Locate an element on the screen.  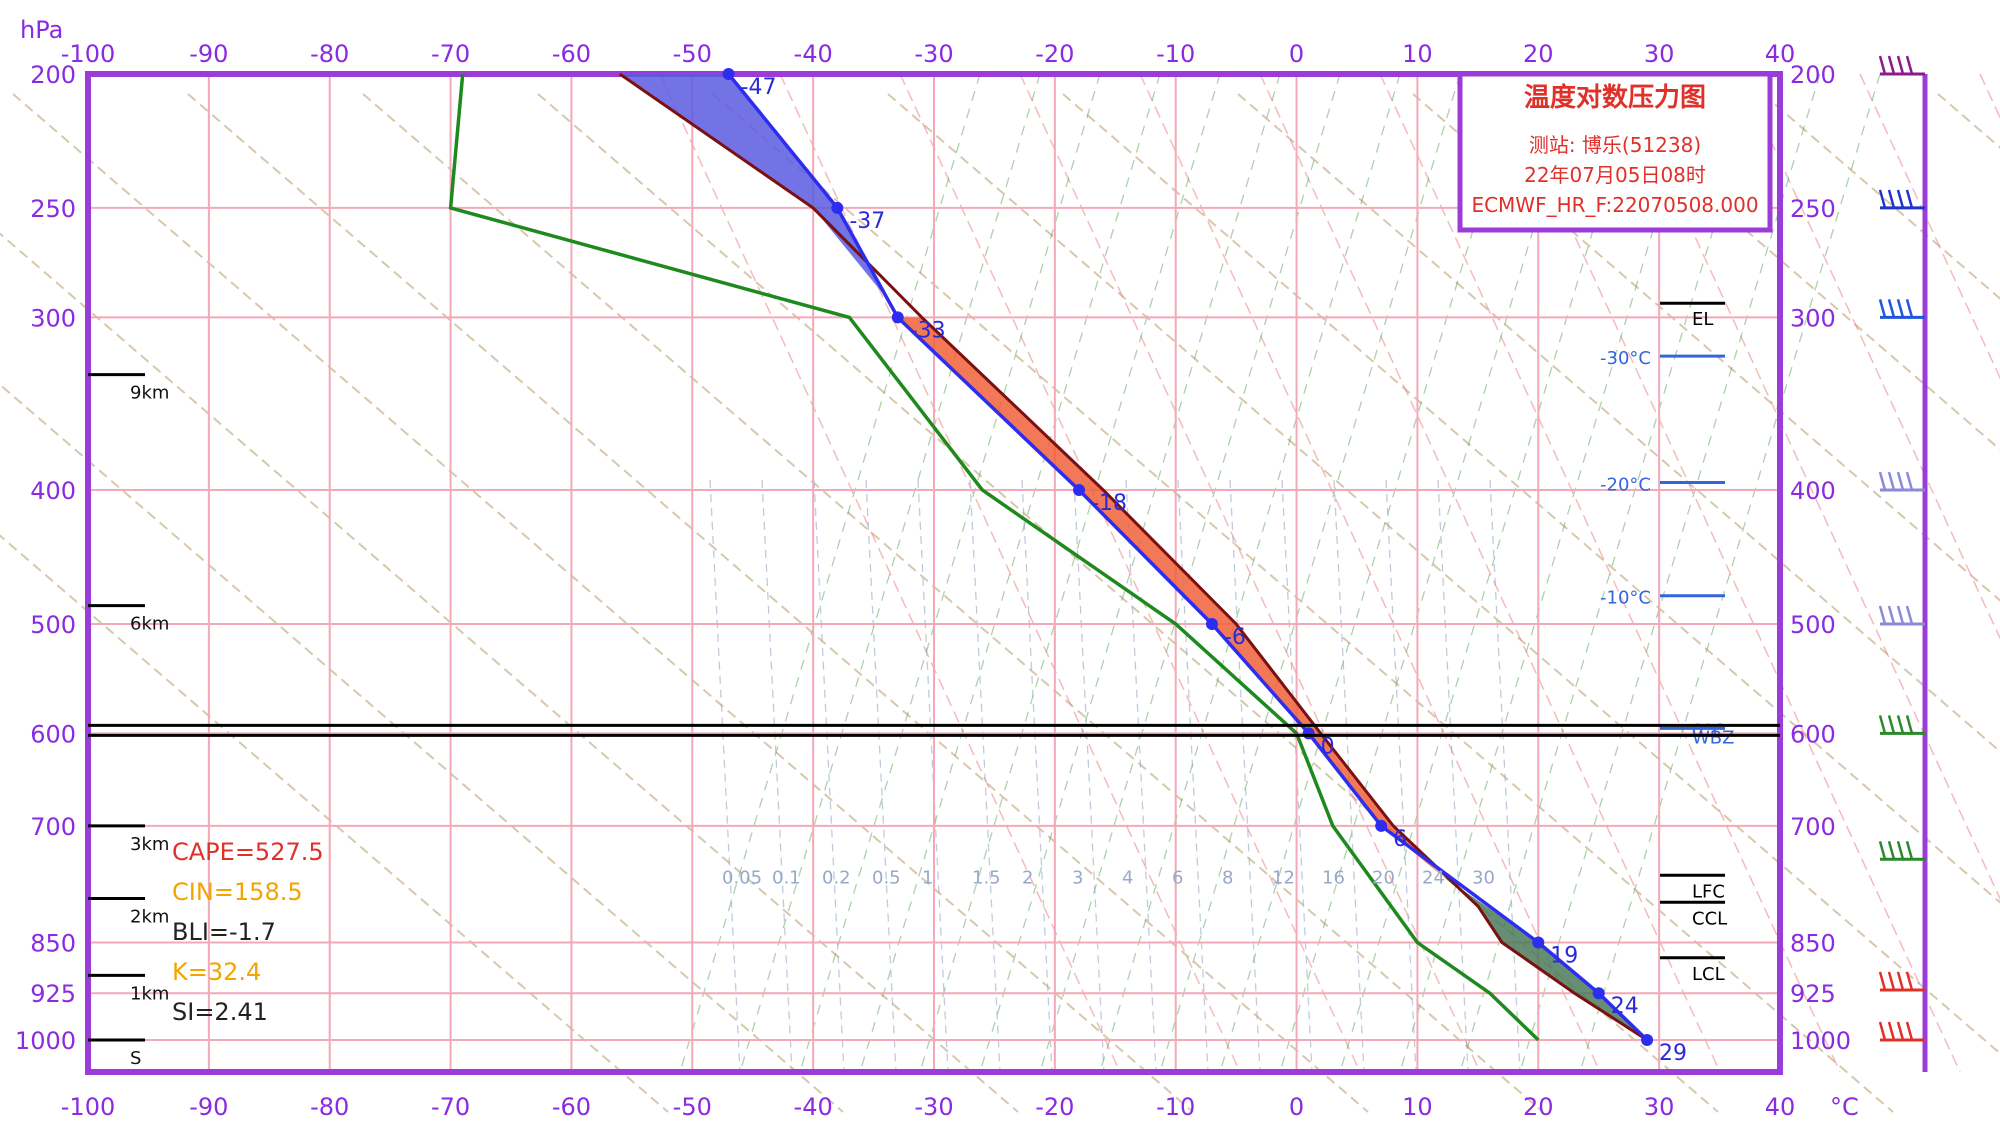
datetime-label: 22年07月05日08时 is located at coordinates (1615, 175).